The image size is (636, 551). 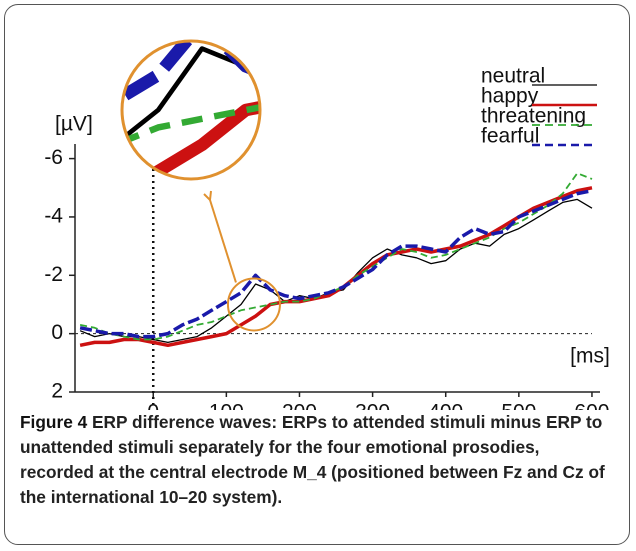 What do you see at coordinates (590, 356) in the screenshot?
I see `x-axis-label: [ms]` at bounding box center [590, 356].